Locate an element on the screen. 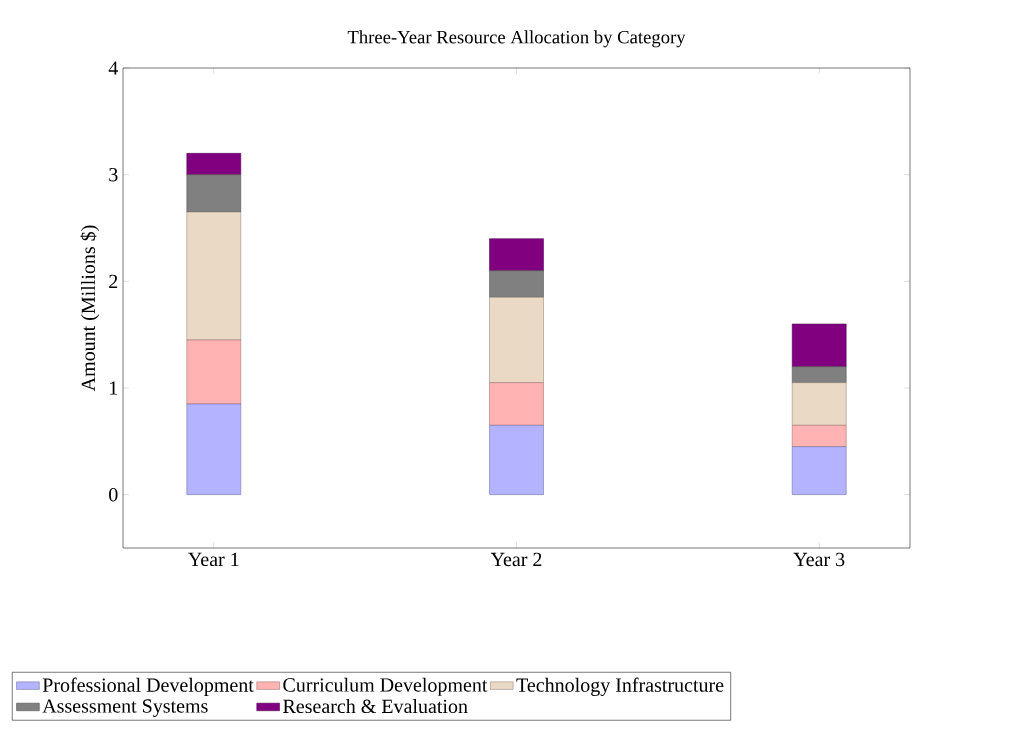  legend-label: Professional Development is located at coordinates (148, 686).